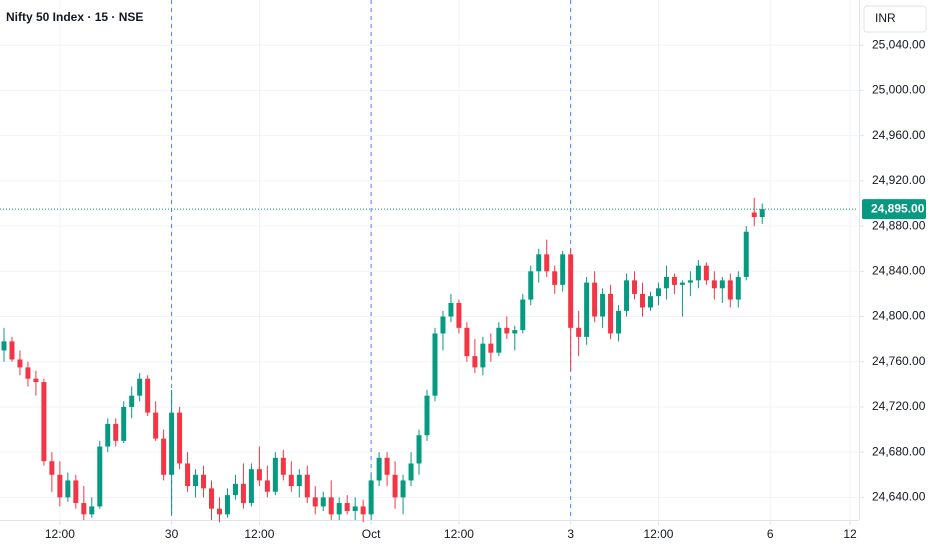  I want to click on y-tick-label: 25,000.00, so click(899, 90).